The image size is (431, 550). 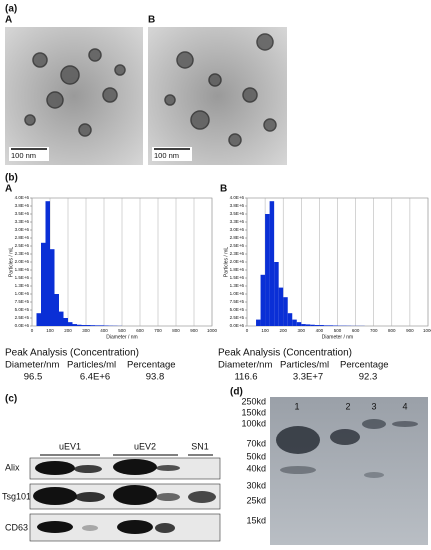 What do you see at coordinates (104, 330) in the screenshot?
I see `x-tick-label: 400` at bounding box center [104, 330].